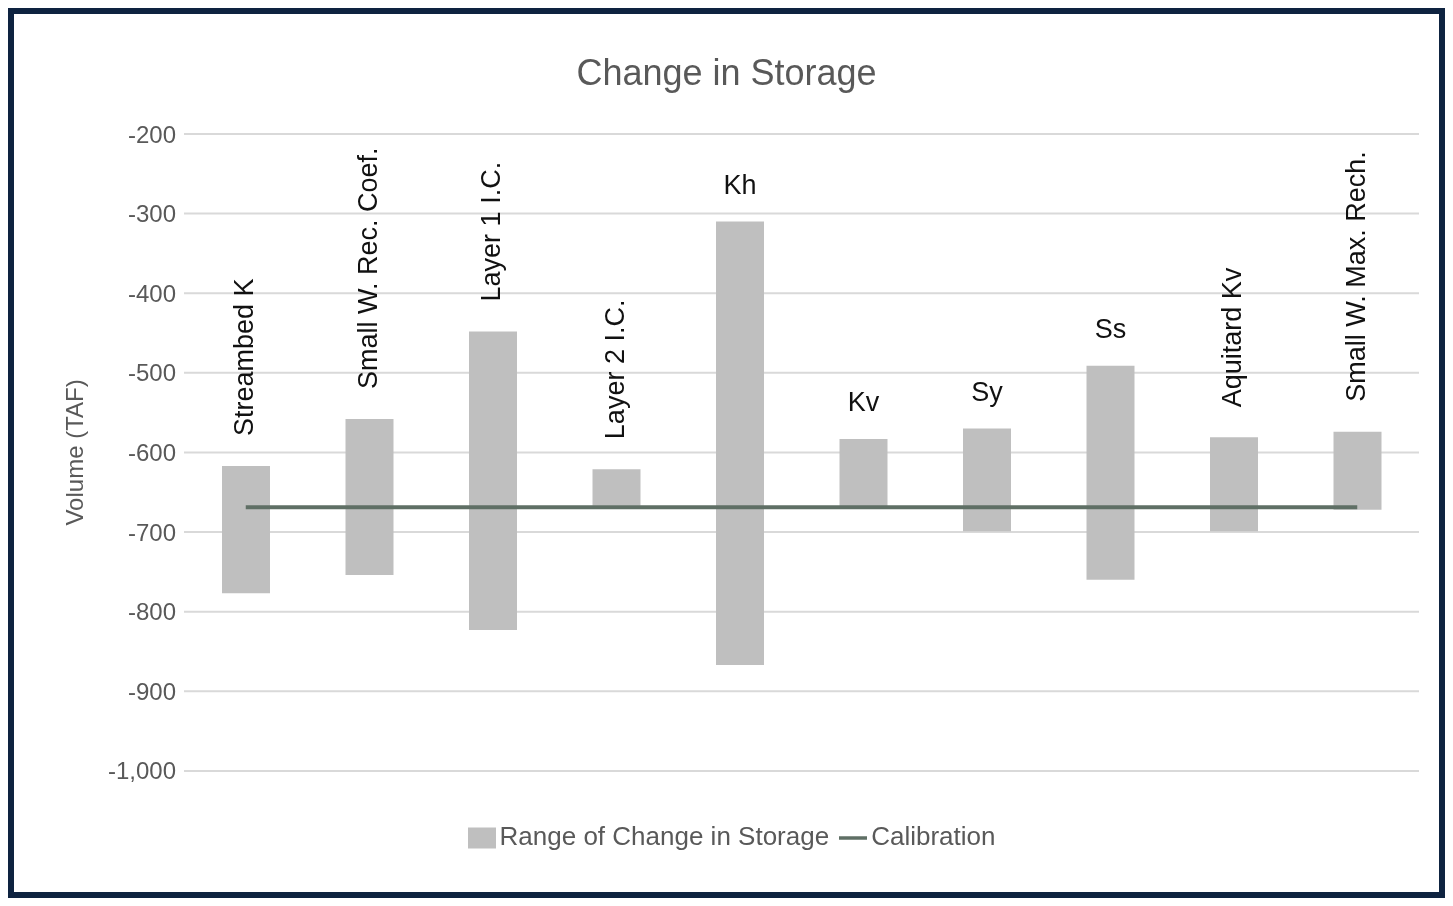 Image resolution: width=1453 pixels, height=906 pixels. I want to click on x-tick-label: Layer 1 I.C., so click(491, 231).